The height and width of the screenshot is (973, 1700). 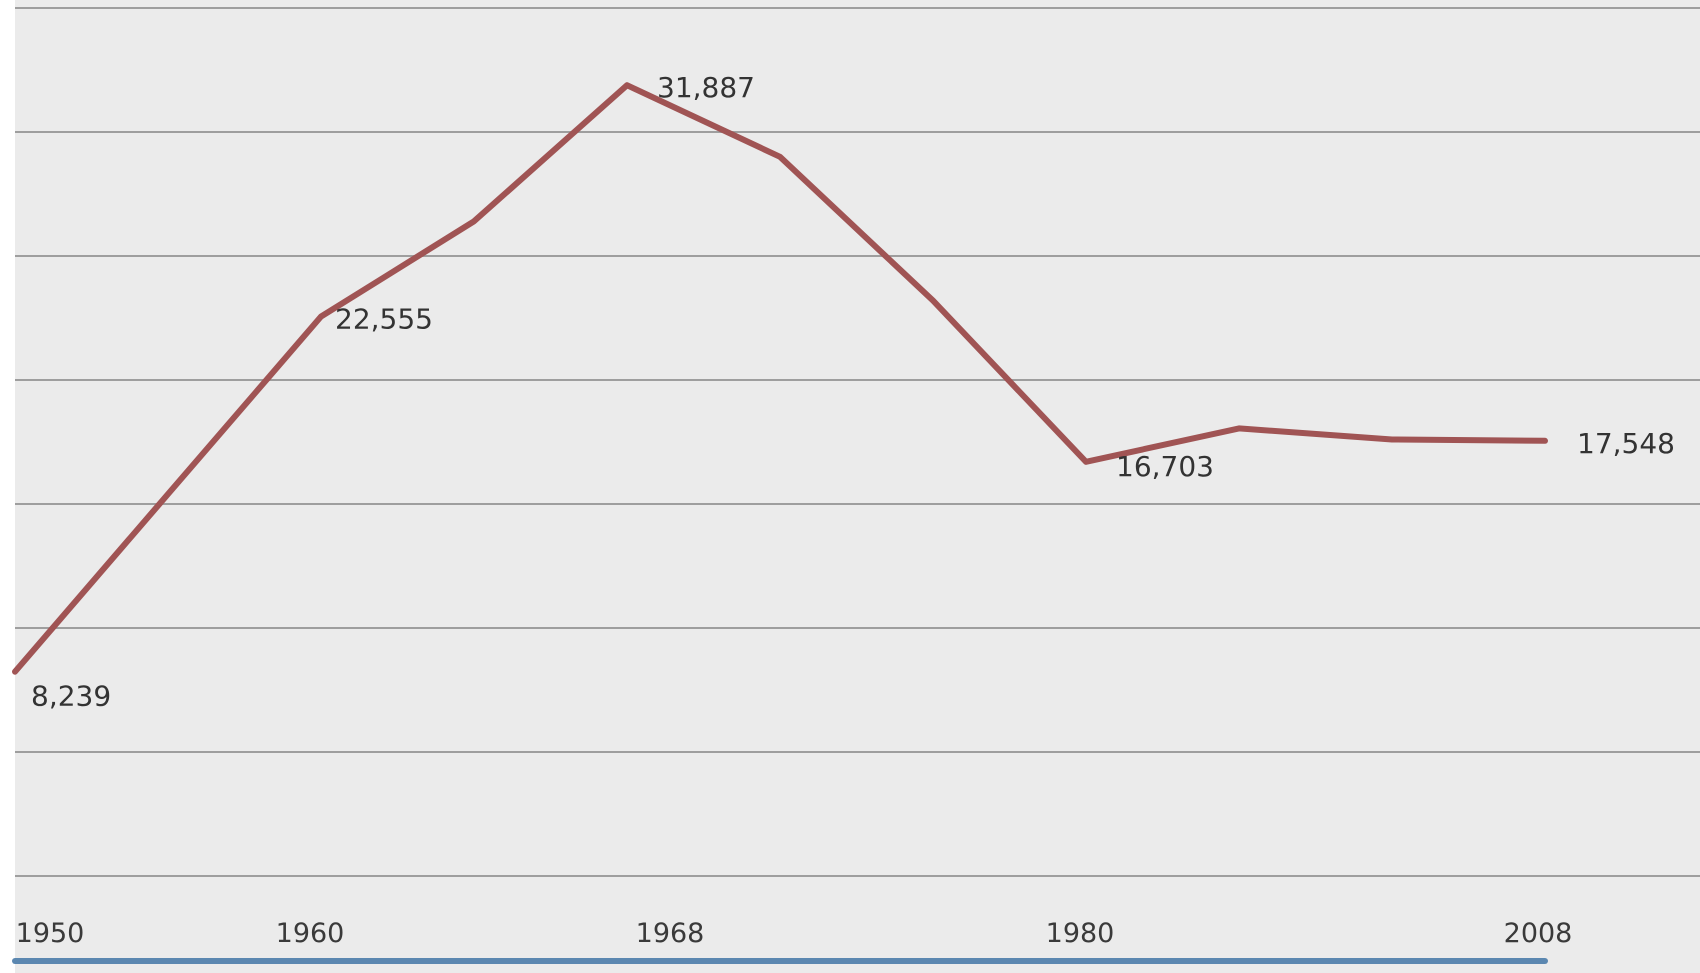 What do you see at coordinates (794, 933) in the screenshot?
I see `x-axis-ticks: 1950 1960 1968 1980 2008` at bounding box center [794, 933].